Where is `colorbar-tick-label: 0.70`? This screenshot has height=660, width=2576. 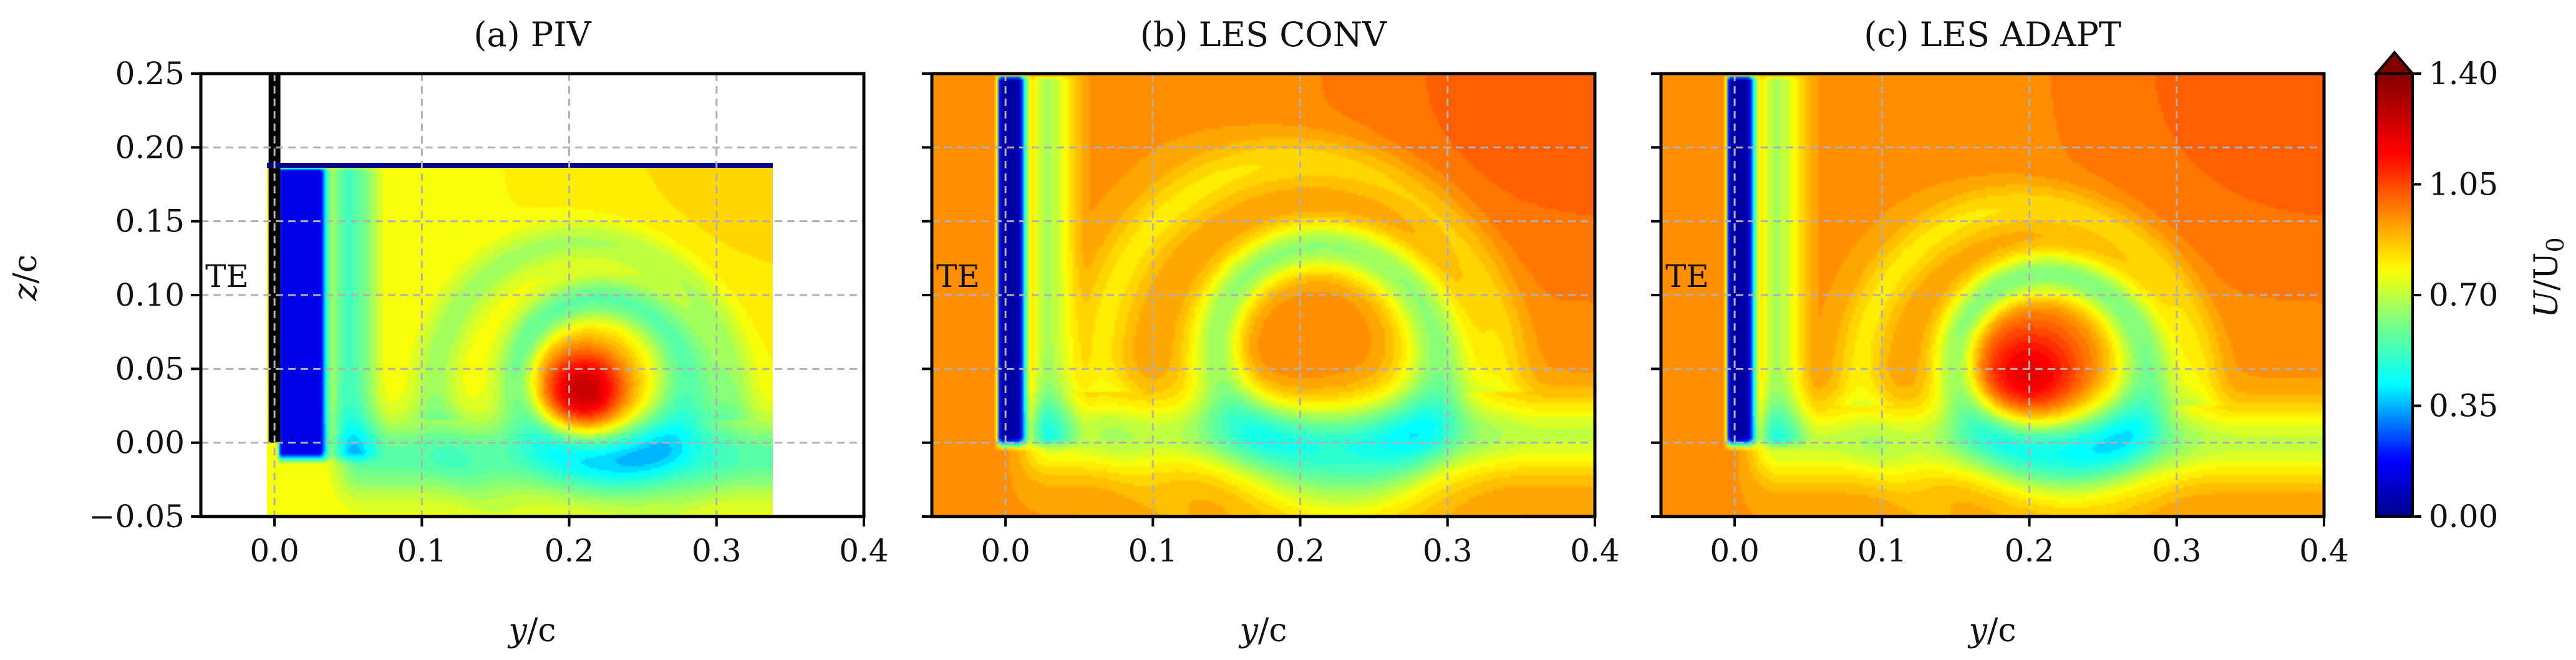 colorbar-tick-label: 0.70 is located at coordinates (2463, 295).